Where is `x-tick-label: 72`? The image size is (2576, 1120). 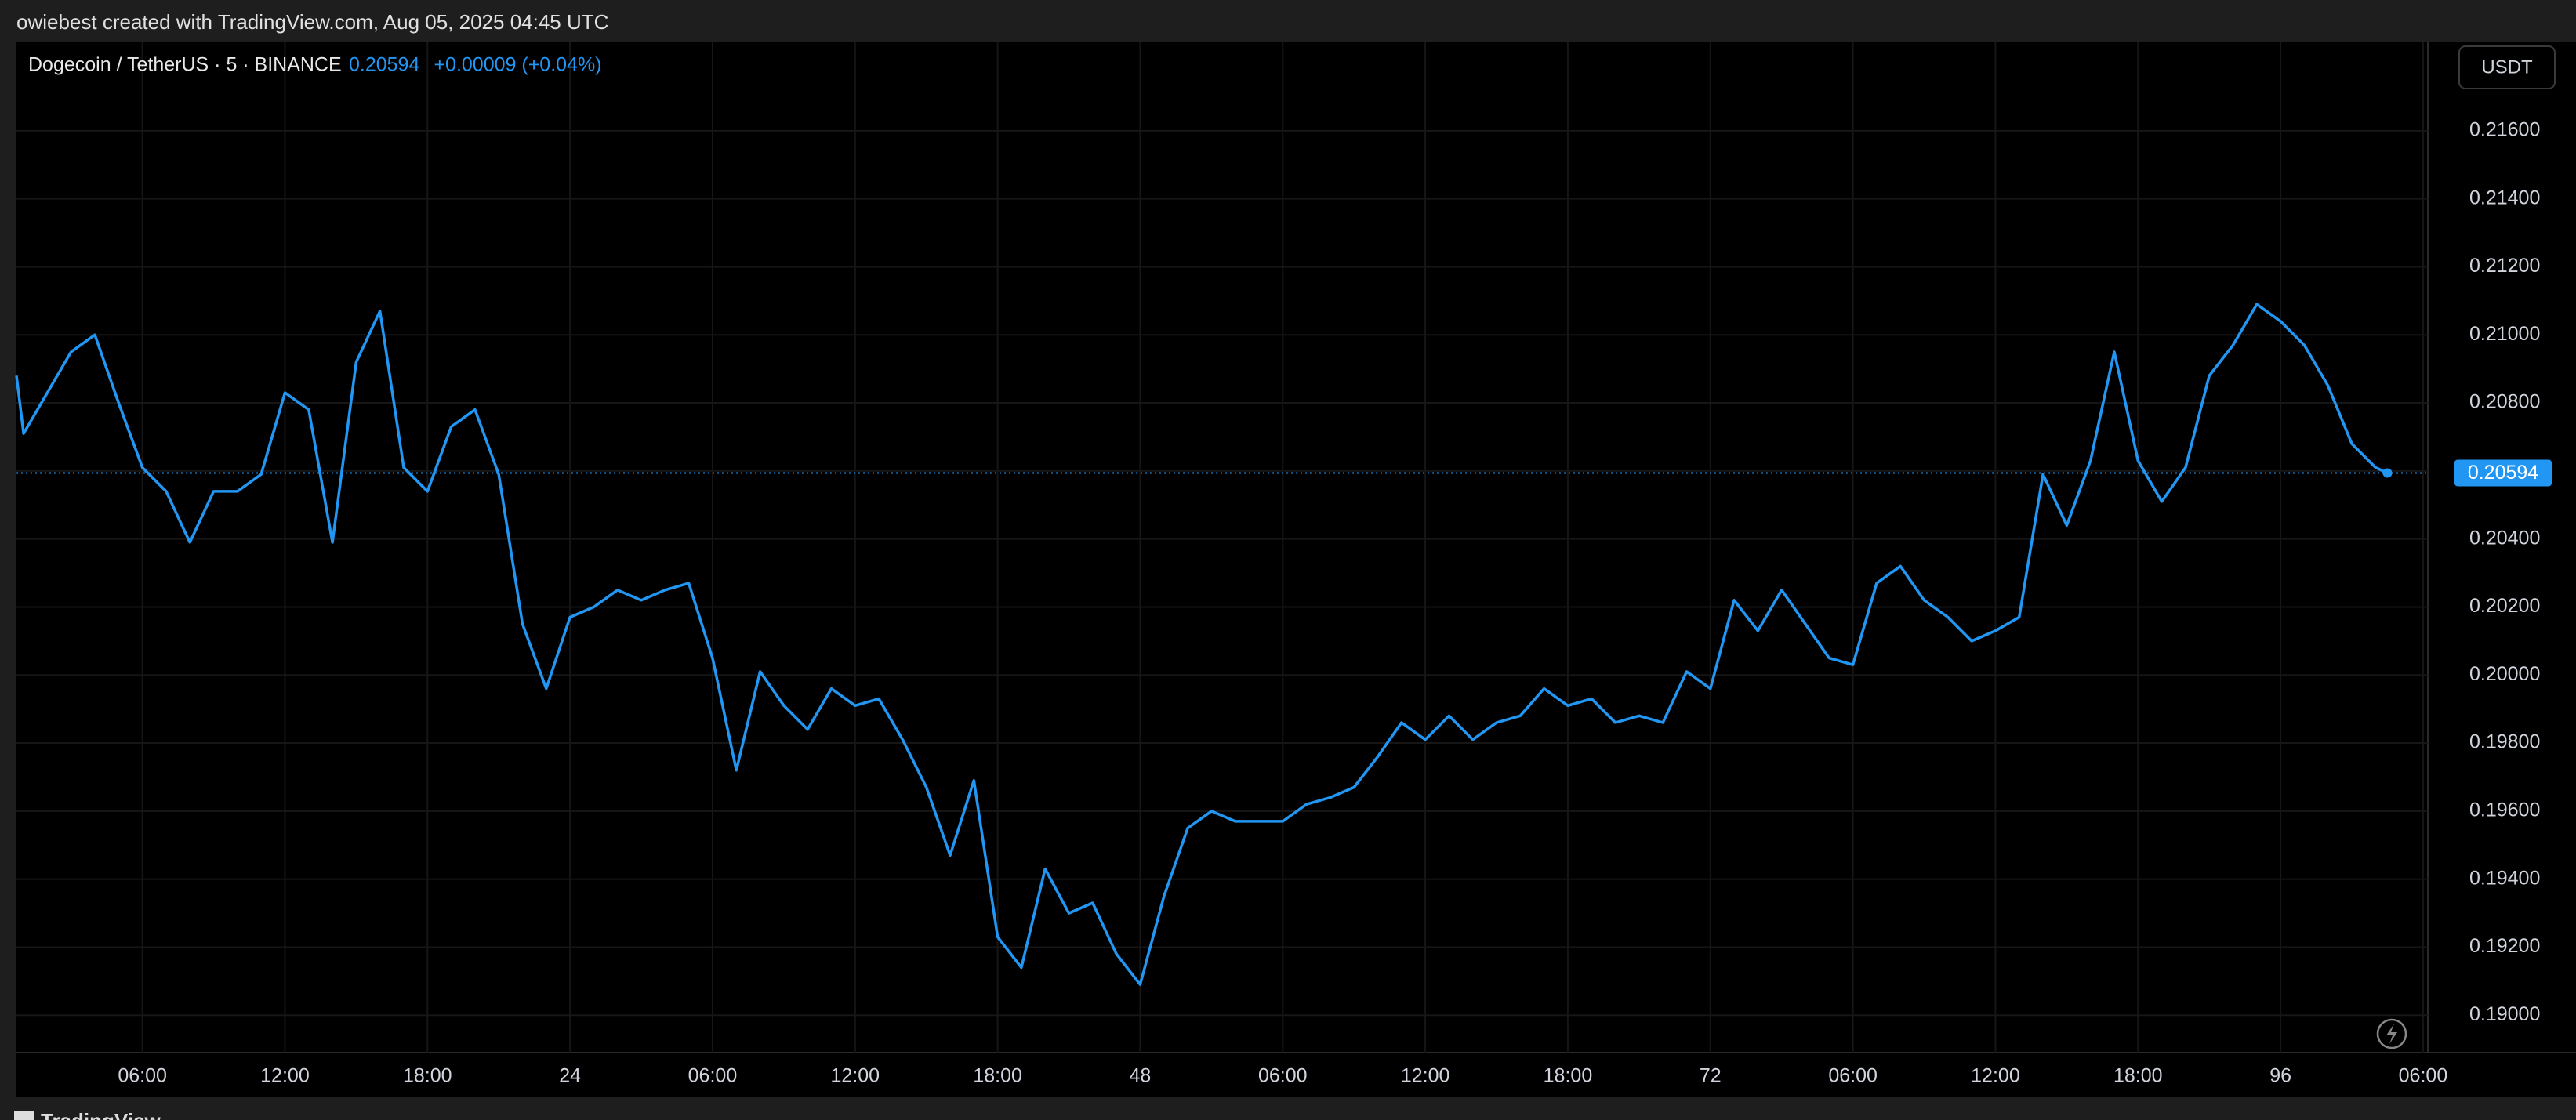
x-tick-label: 72 is located at coordinates (1711, 1076).